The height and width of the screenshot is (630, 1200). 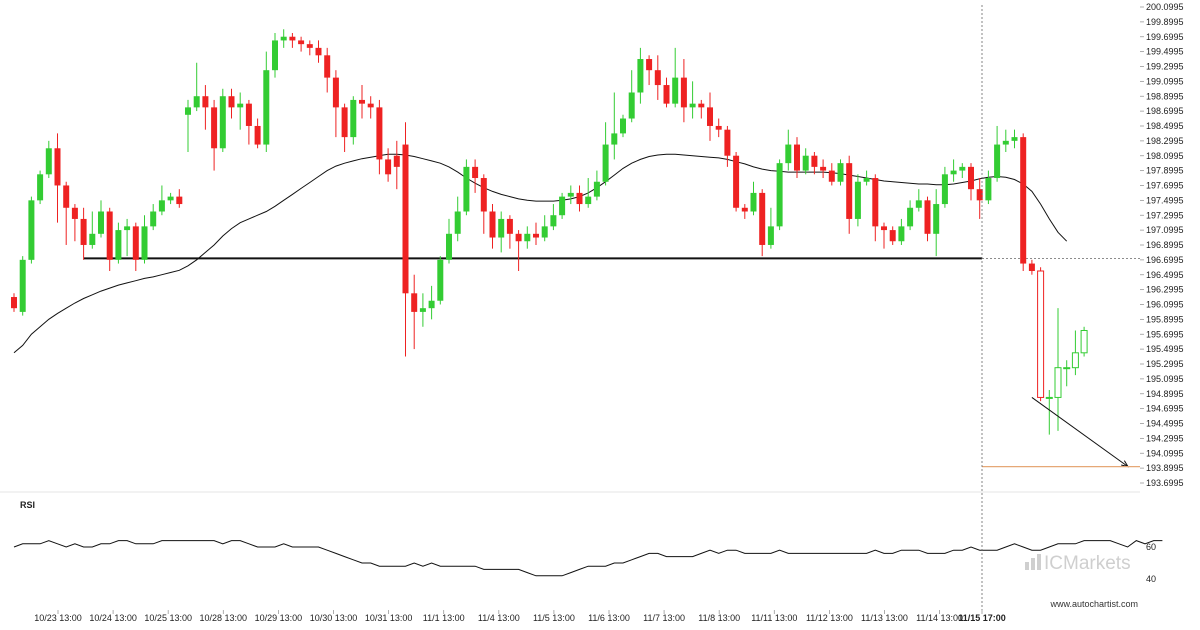 I want to click on time-tick-label: 11/5 13:00, so click(x=554, y=618).